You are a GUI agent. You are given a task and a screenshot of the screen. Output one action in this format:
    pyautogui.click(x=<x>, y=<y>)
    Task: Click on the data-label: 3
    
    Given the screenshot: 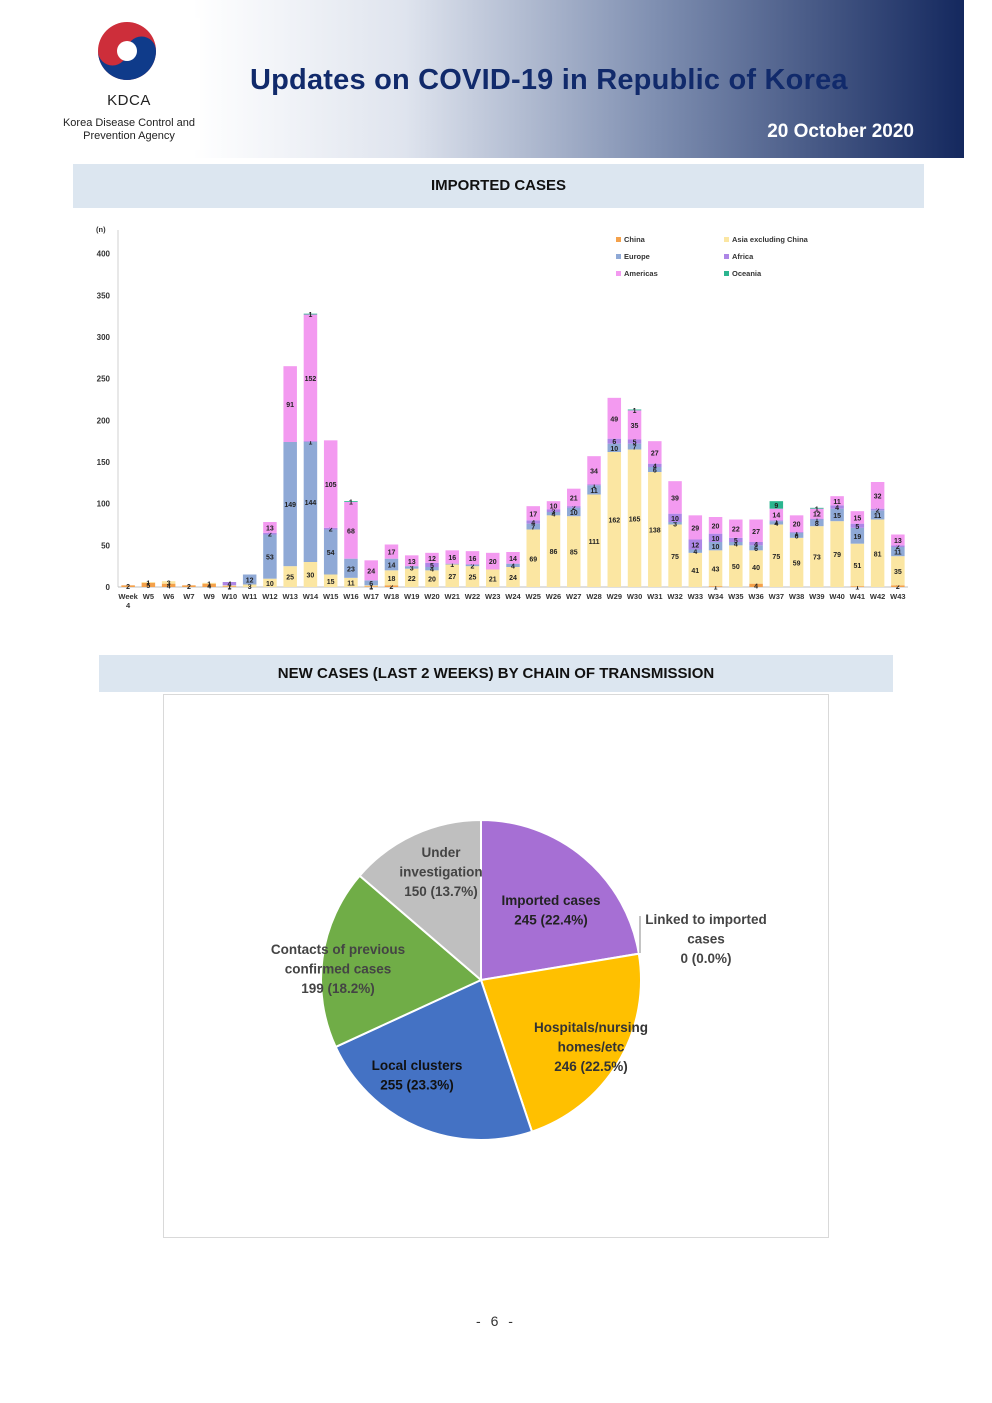 What is the action you would take?
    pyautogui.click(x=554, y=512)
    